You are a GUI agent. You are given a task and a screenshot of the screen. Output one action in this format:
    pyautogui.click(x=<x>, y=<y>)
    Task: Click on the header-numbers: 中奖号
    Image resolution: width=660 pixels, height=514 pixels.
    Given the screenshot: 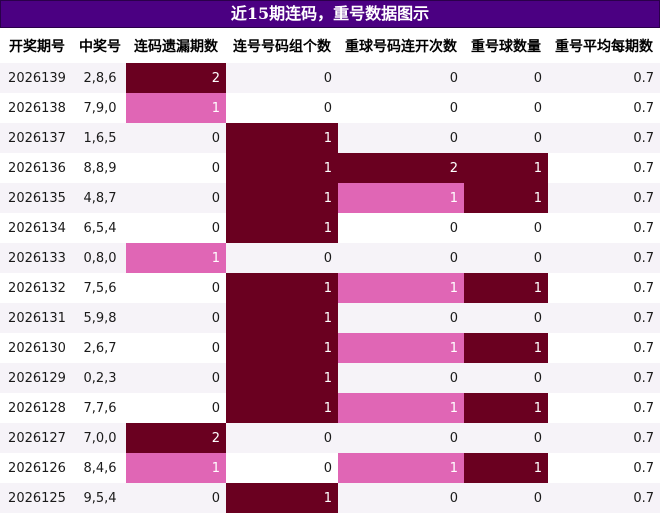 What is the action you would take?
    pyautogui.click(x=100, y=45)
    